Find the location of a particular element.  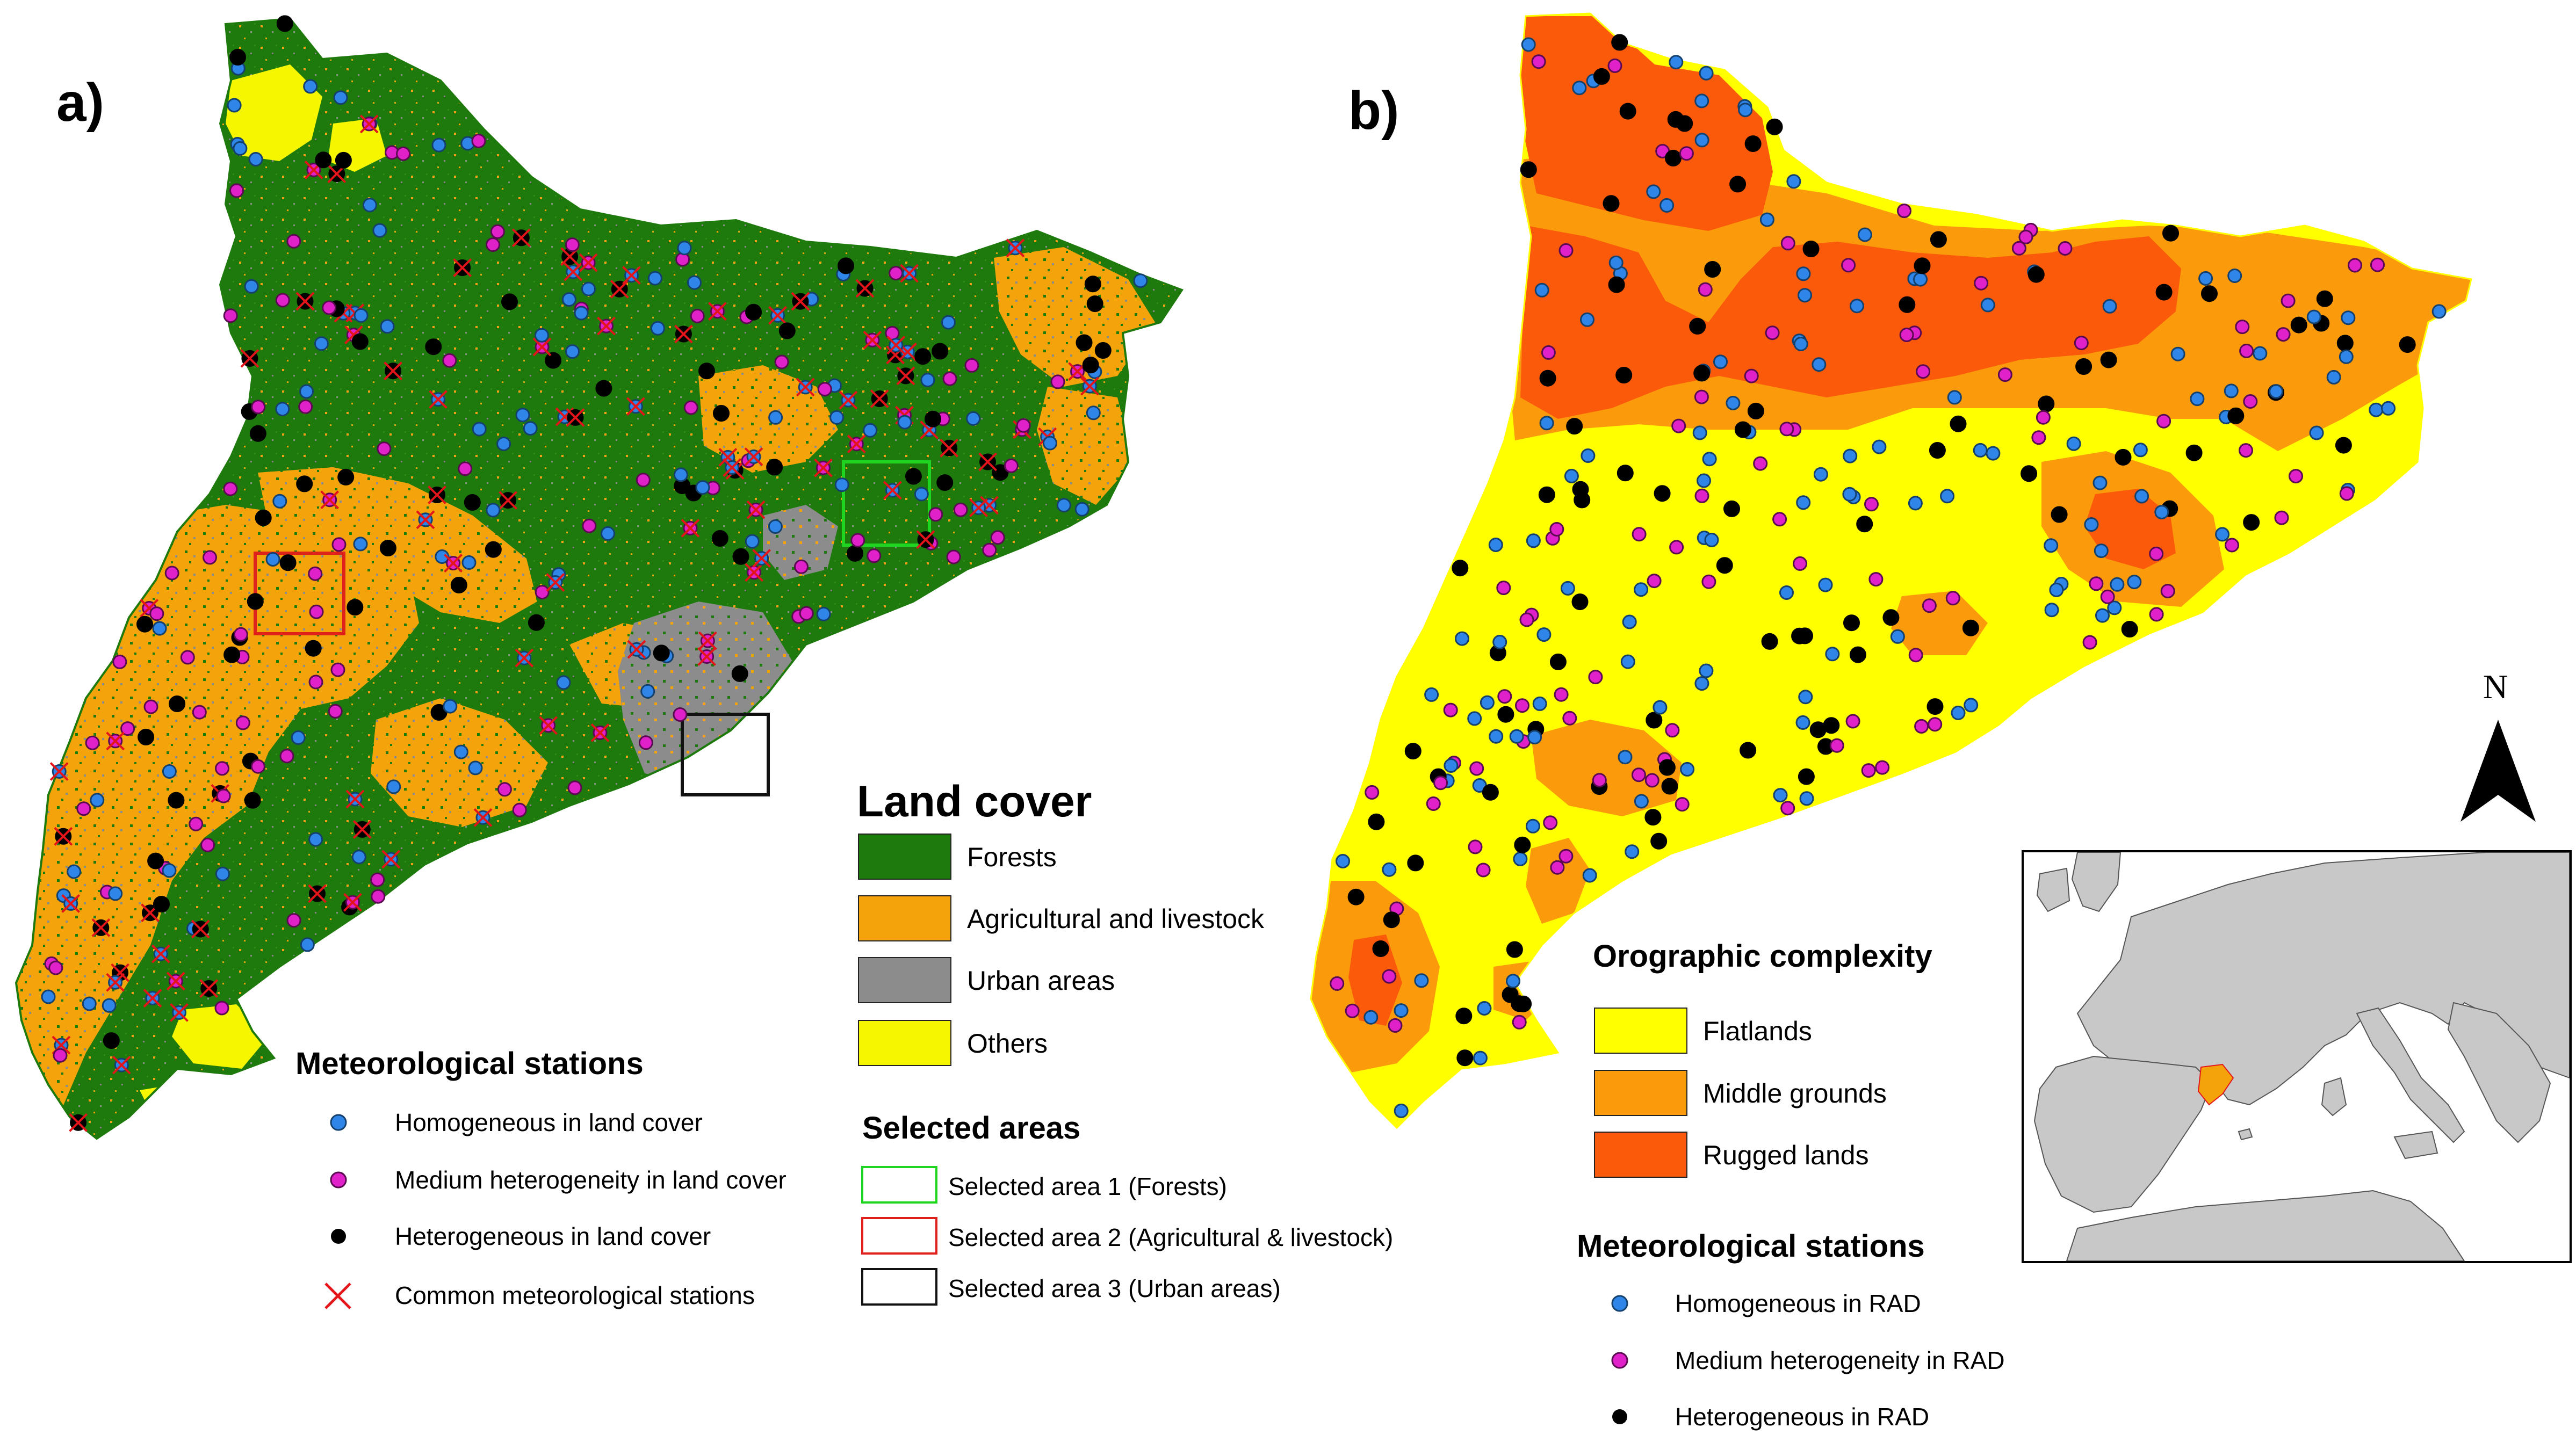

magenta-dot-icon is located at coordinates (339, 1180).